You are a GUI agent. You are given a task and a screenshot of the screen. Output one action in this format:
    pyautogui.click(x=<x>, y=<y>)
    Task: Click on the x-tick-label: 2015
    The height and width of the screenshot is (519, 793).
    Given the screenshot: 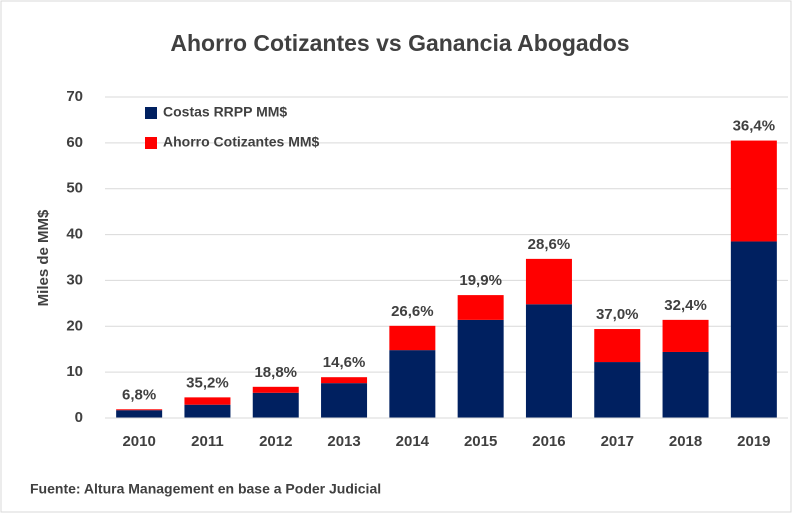 What is the action you would take?
    pyautogui.click(x=480, y=441)
    